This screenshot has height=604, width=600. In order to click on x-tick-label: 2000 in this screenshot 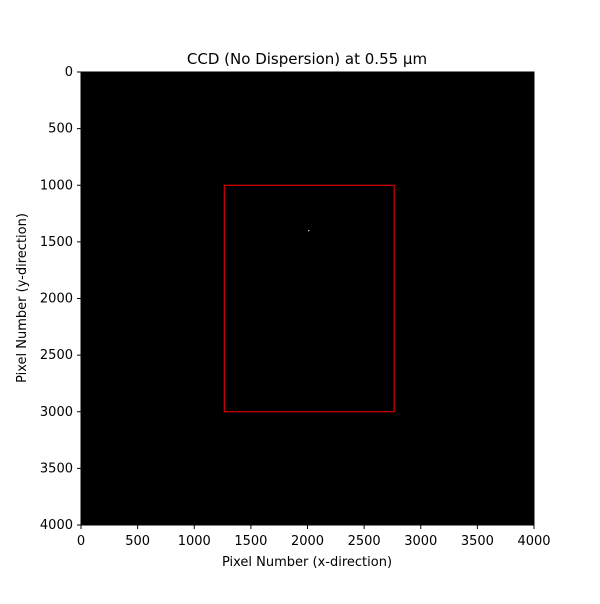, I will do `click(307, 541)`.